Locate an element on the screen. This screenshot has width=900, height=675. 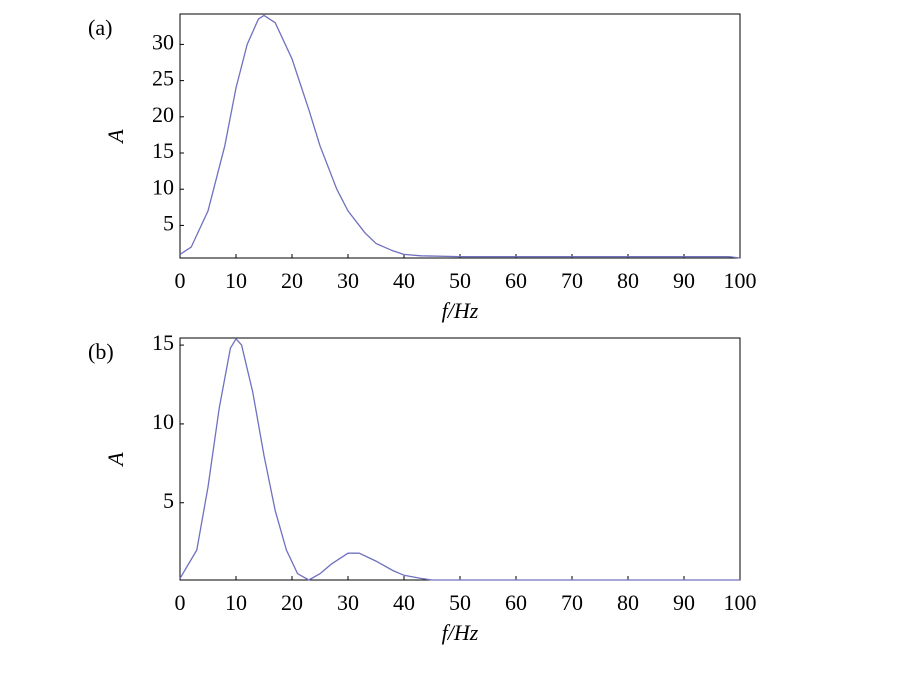
y-tick-label: 30 is located at coordinates (163, 41).